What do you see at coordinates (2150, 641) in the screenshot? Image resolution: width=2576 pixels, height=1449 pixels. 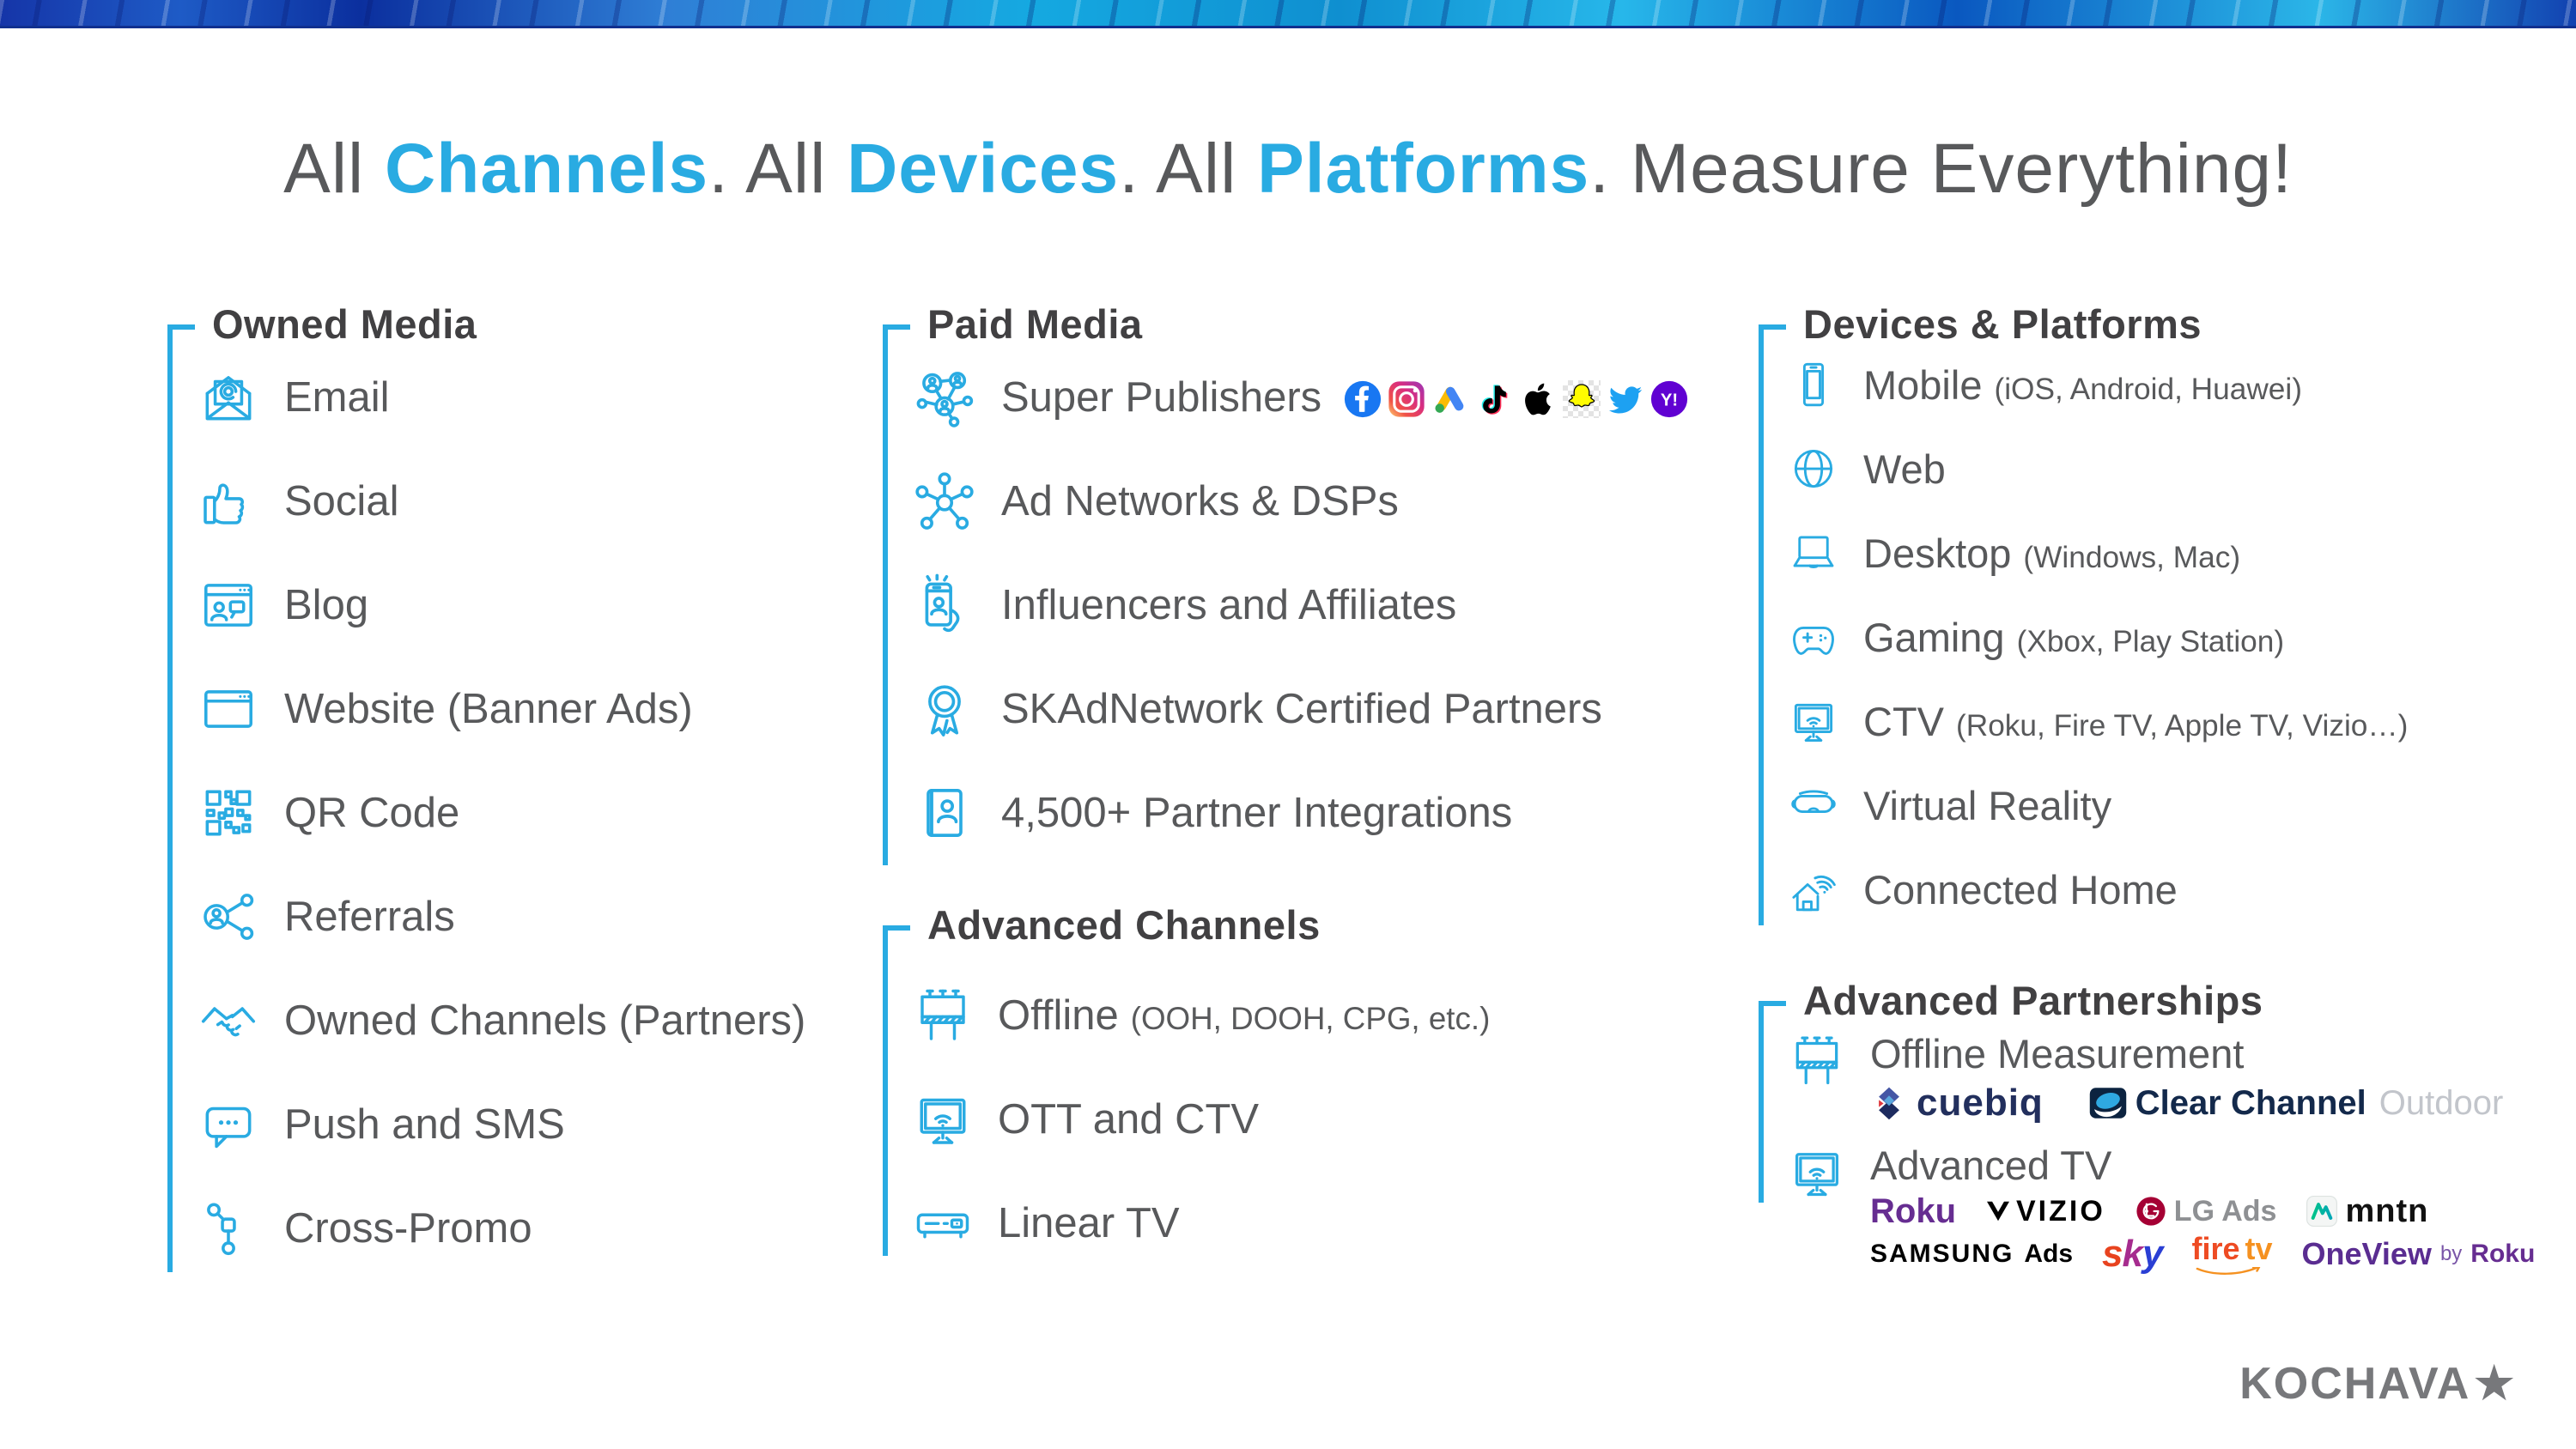 I see `item-note: (Xbox, Play Station)` at bounding box center [2150, 641].